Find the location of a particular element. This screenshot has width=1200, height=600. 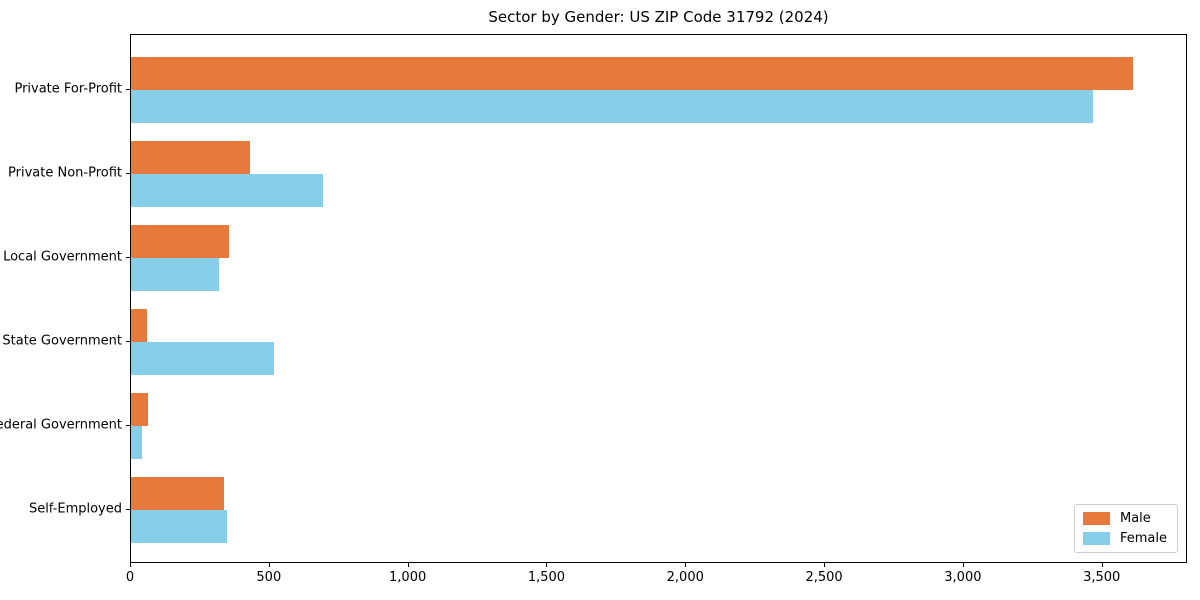

bar-female-local-government is located at coordinates (175, 274).